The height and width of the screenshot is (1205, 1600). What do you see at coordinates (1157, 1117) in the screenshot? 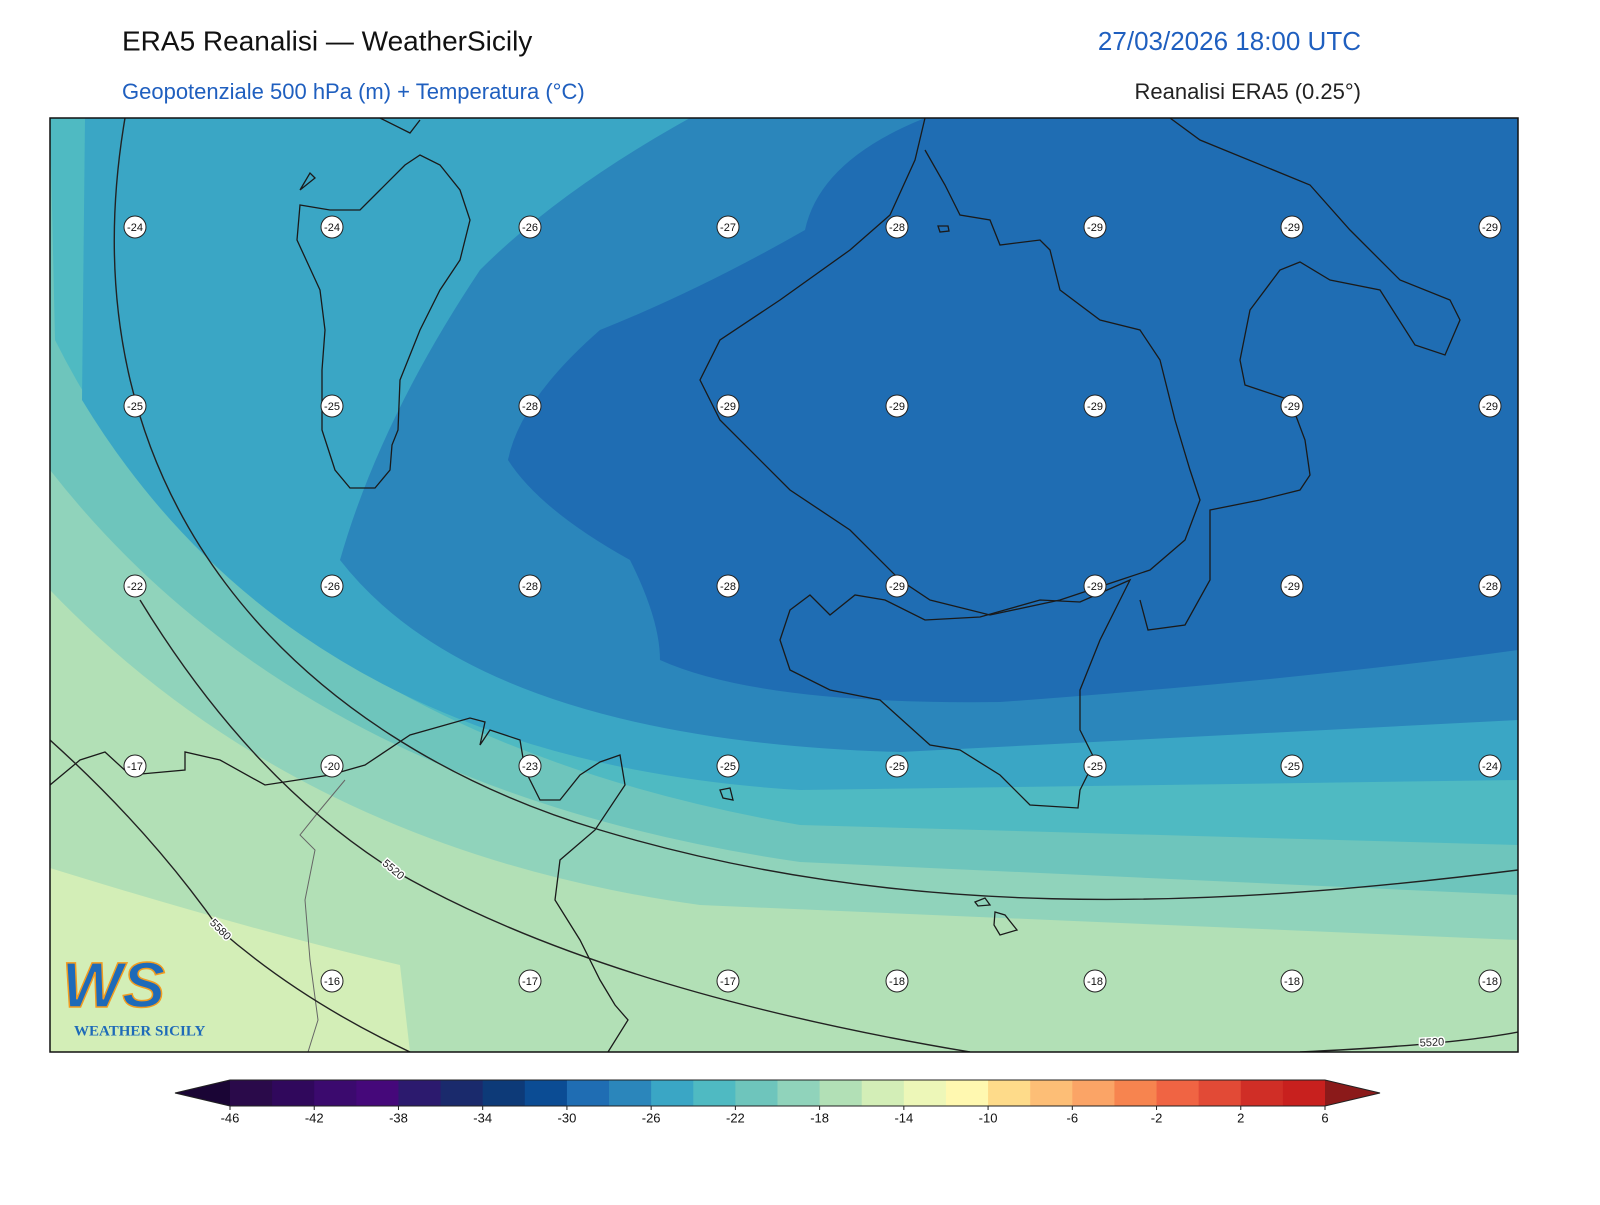
I see `colorbar-tick-label: -2` at bounding box center [1157, 1117].